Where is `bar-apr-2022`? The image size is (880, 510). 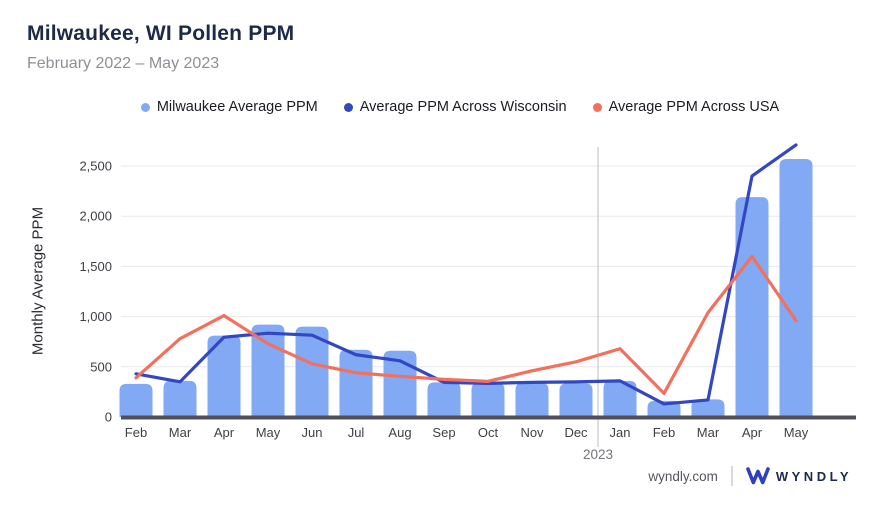
bar-apr-2022 is located at coordinates (224, 376).